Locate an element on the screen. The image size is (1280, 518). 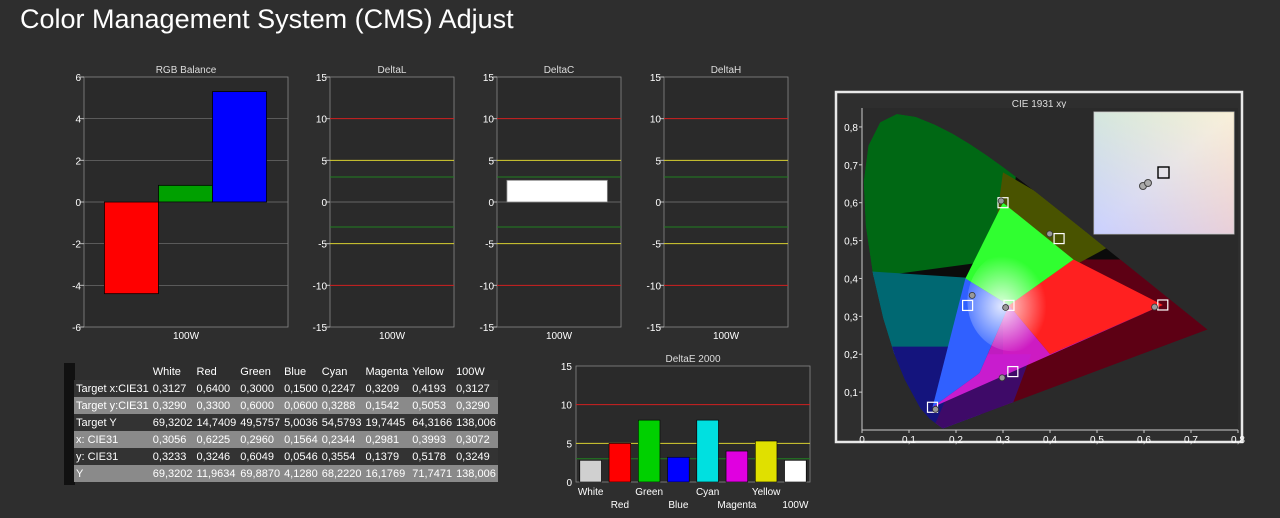
x-tick-label: White is located at coordinates (591, 492).